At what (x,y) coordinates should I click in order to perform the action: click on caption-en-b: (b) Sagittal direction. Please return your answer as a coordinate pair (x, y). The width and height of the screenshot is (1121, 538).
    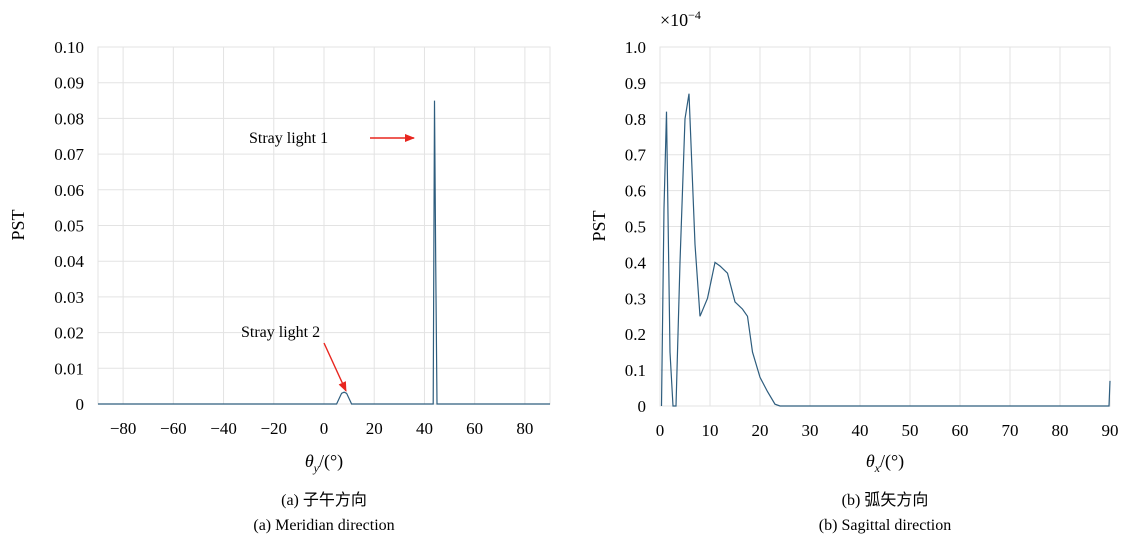
    Looking at the image, I should click on (885, 525).